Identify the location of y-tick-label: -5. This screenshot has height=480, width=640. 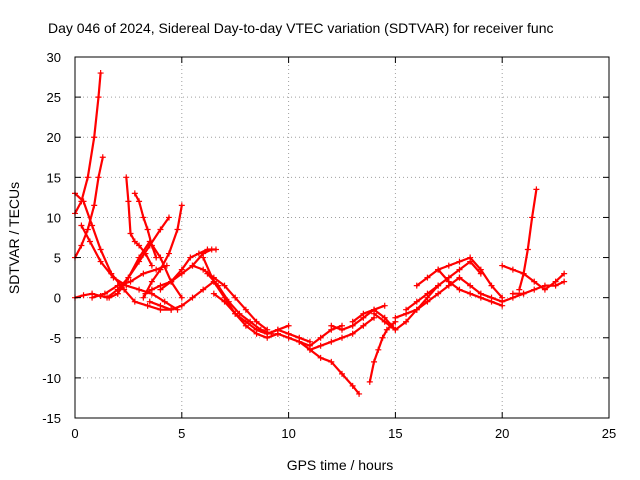
(55, 338).